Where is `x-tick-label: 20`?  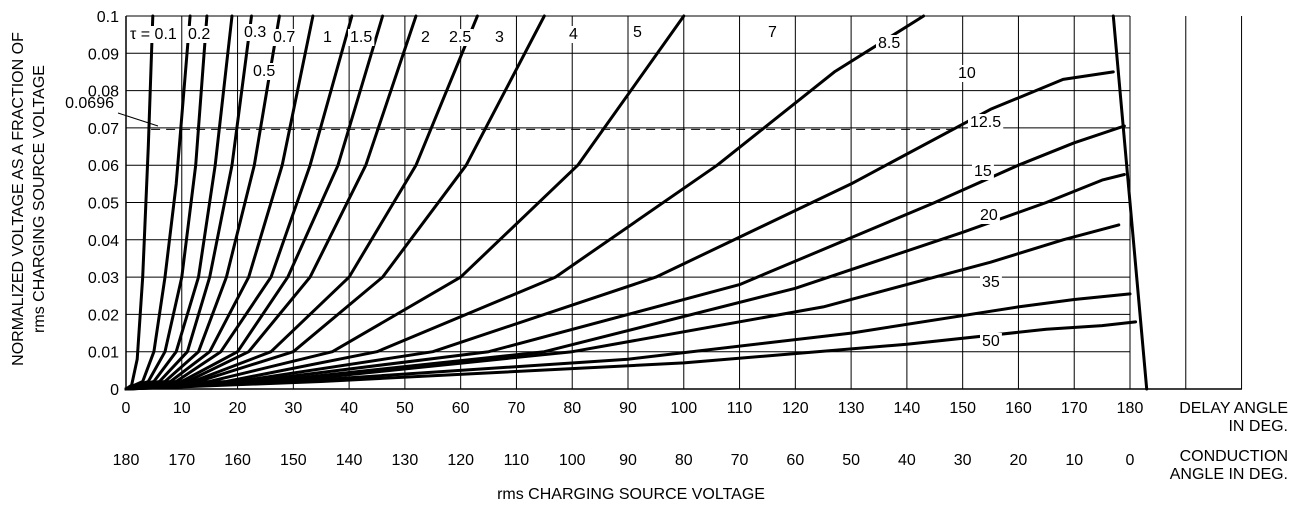
x-tick-label: 20 is located at coordinates (238, 408).